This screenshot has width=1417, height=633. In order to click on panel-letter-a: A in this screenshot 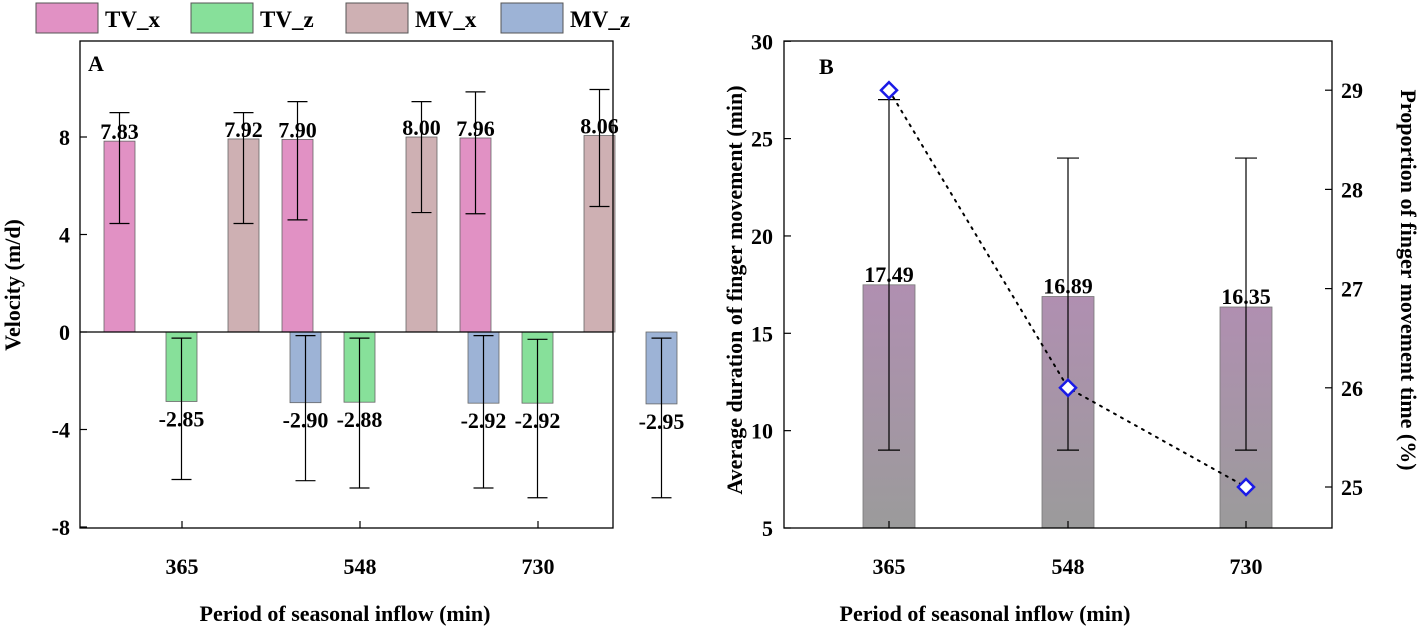, I will do `click(96, 63)`.